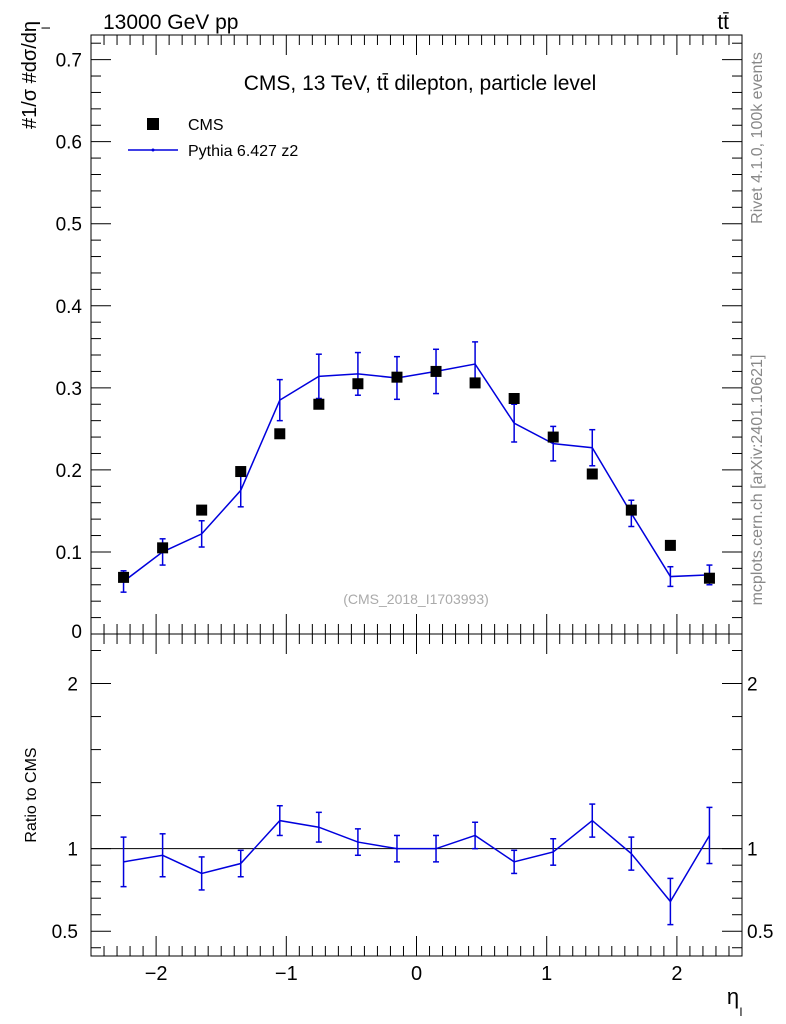  I want to click on ratio-ytick-label-left: 2, so click(72, 685).